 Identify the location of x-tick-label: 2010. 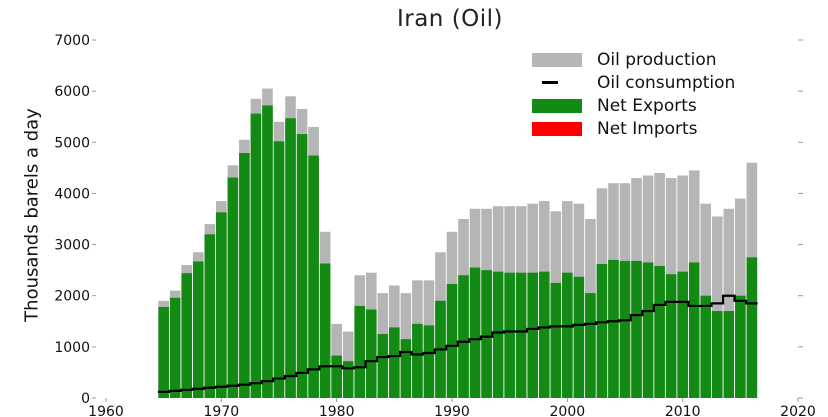
(683, 410).